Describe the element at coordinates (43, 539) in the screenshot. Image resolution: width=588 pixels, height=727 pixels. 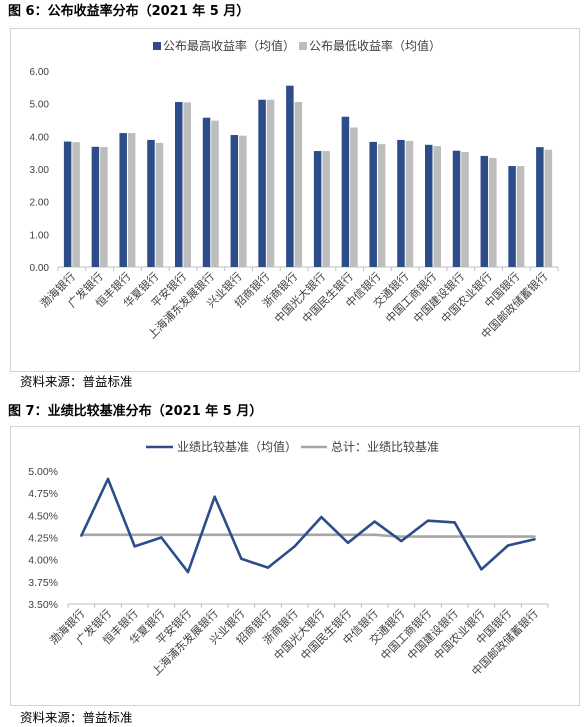
I see `y-tick-label: 4.25%` at that location.